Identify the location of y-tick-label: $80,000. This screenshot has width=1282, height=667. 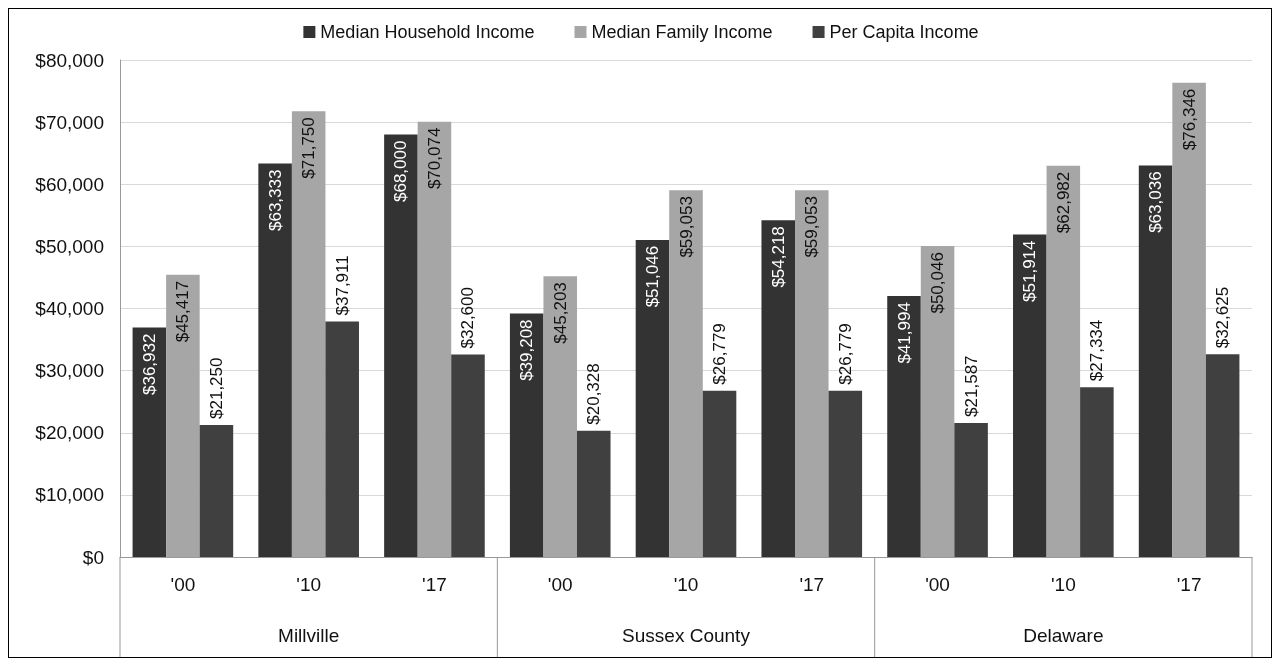
(69, 60).